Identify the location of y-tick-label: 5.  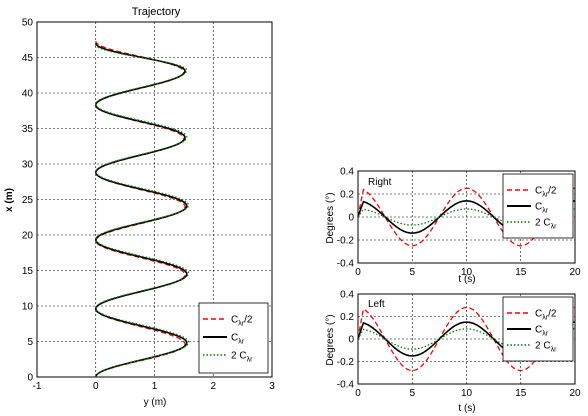
(30, 342).